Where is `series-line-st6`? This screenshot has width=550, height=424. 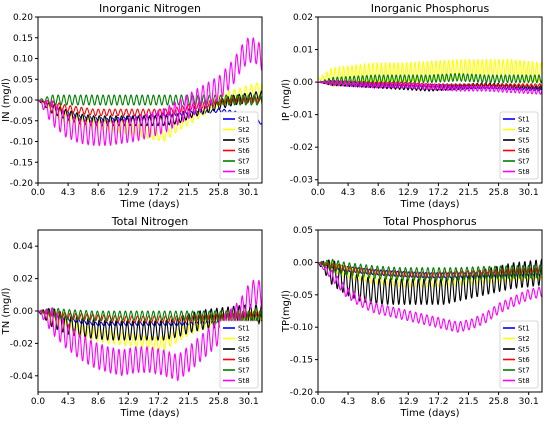 series-line-st6 is located at coordinates (150, 106).